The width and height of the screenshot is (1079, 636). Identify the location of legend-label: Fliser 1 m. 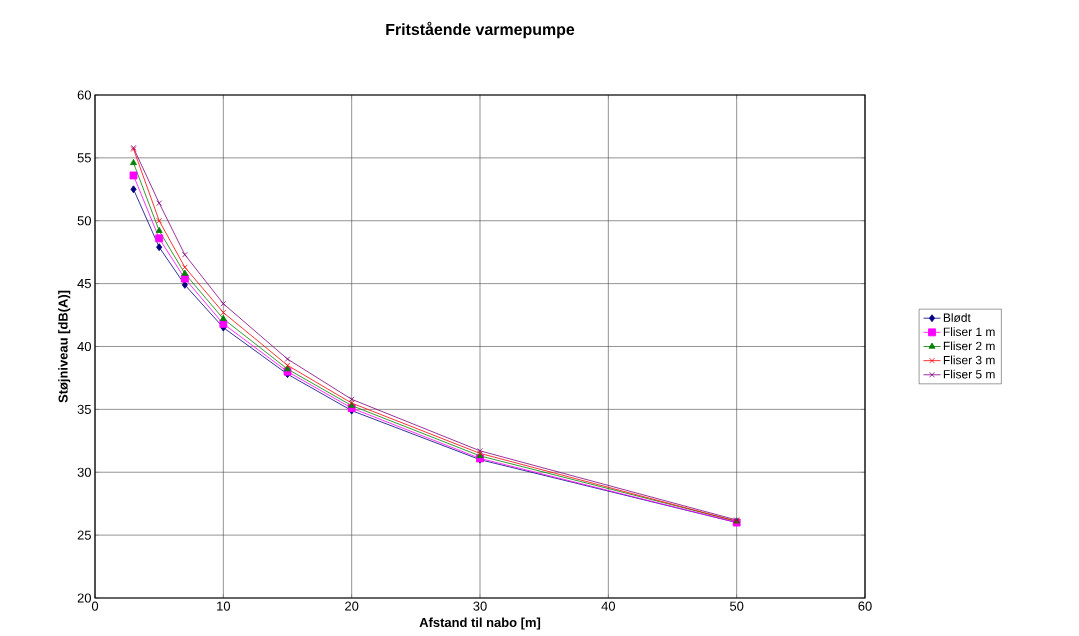
(969, 332).